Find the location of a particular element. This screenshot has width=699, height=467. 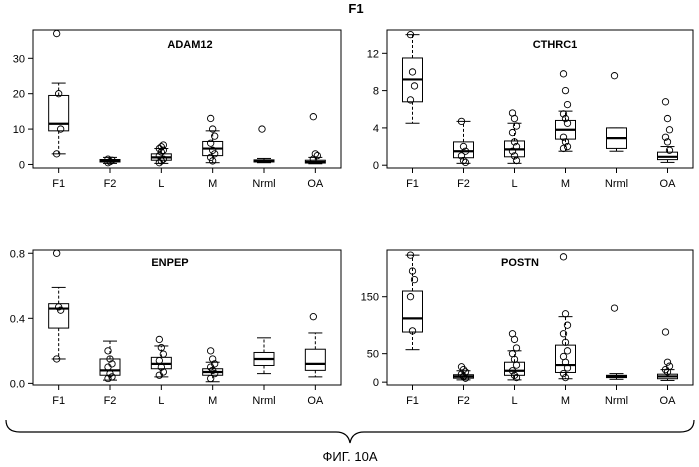

y-tick-label: 0.8 is located at coordinates (17, 254).